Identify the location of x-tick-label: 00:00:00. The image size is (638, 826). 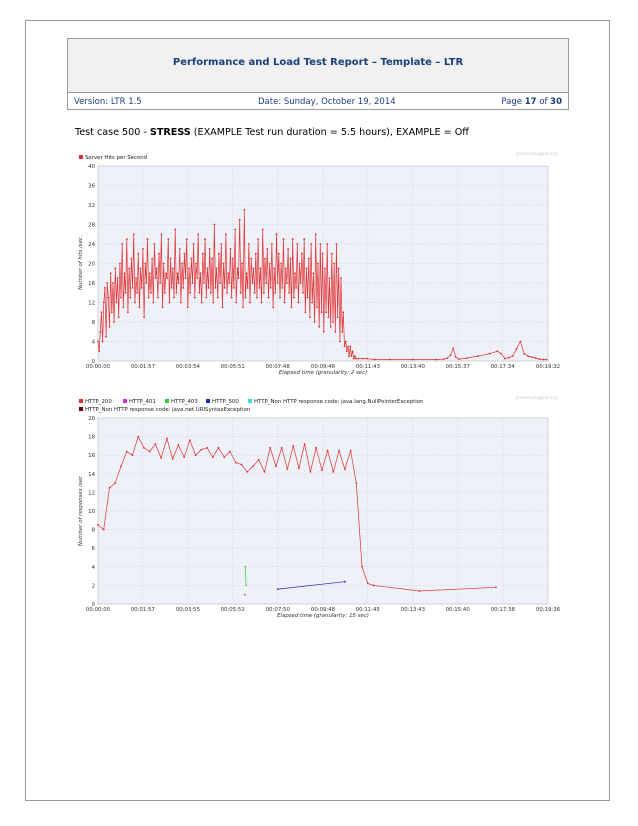
(98, 610).